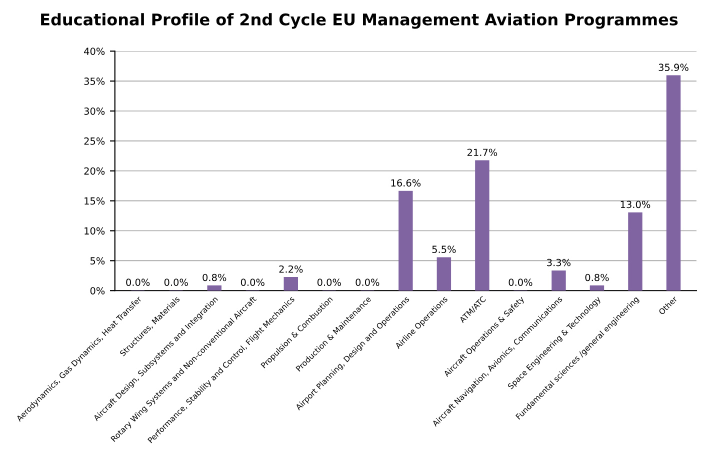 Image resolution: width=718 pixels, height=465 pixels. Describe the element at coordinates (444, 250) in the screenshot. I see `data-label: 5.5%` at that location.